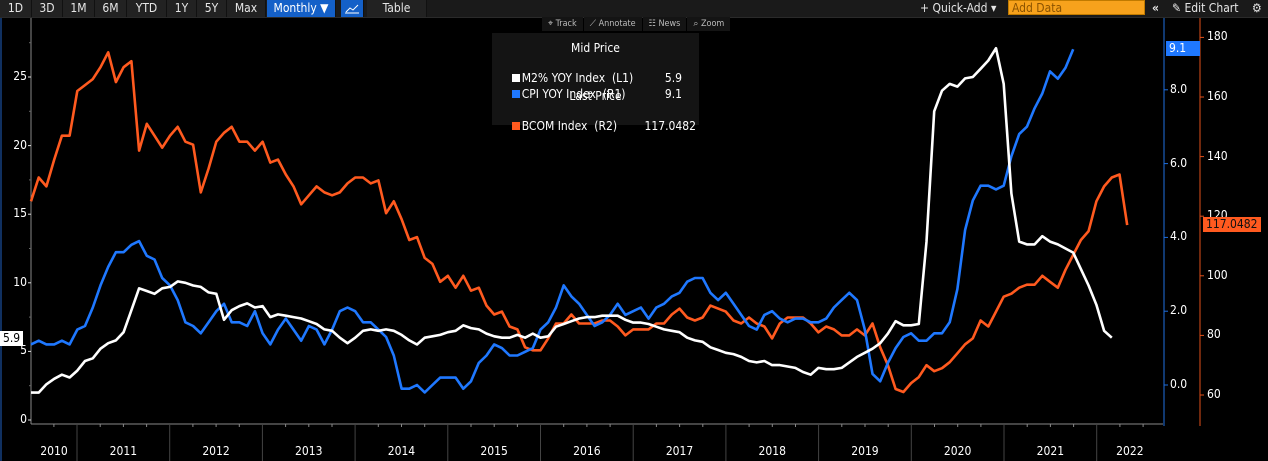 The width and height of the screenshot is (1268, 461). Describe the element at coordinates (679, 451) in the screenshot. I see `x-tick-label: 2017` at that location.